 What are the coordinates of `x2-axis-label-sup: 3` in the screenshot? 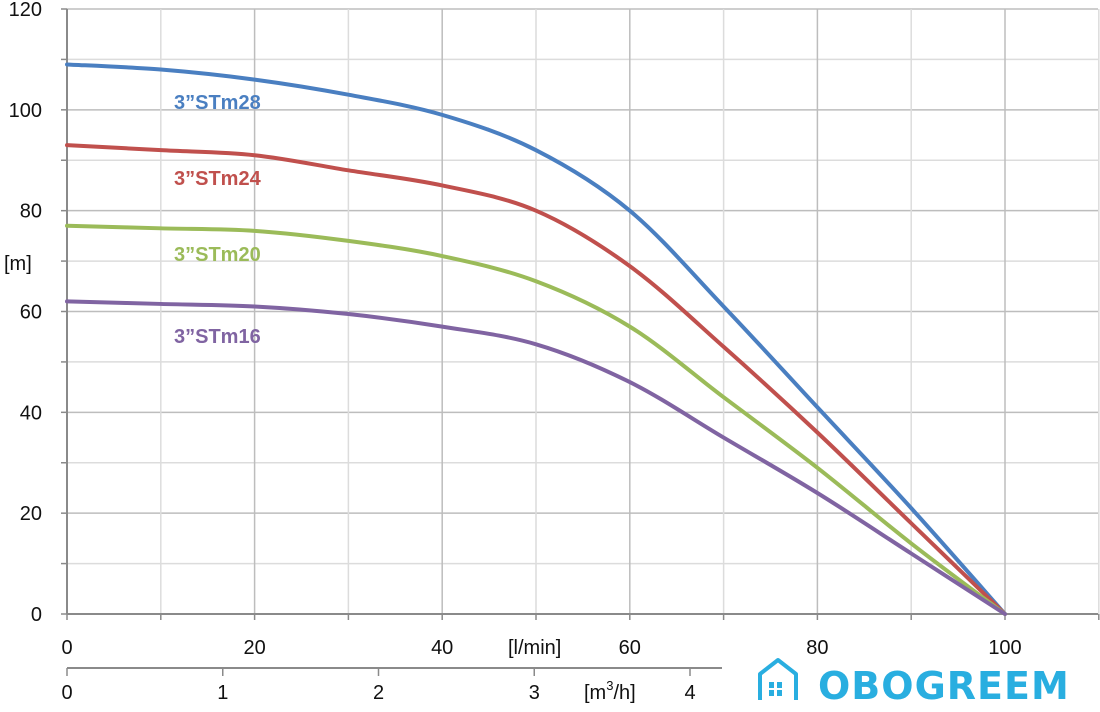 It's located at (609, 685).